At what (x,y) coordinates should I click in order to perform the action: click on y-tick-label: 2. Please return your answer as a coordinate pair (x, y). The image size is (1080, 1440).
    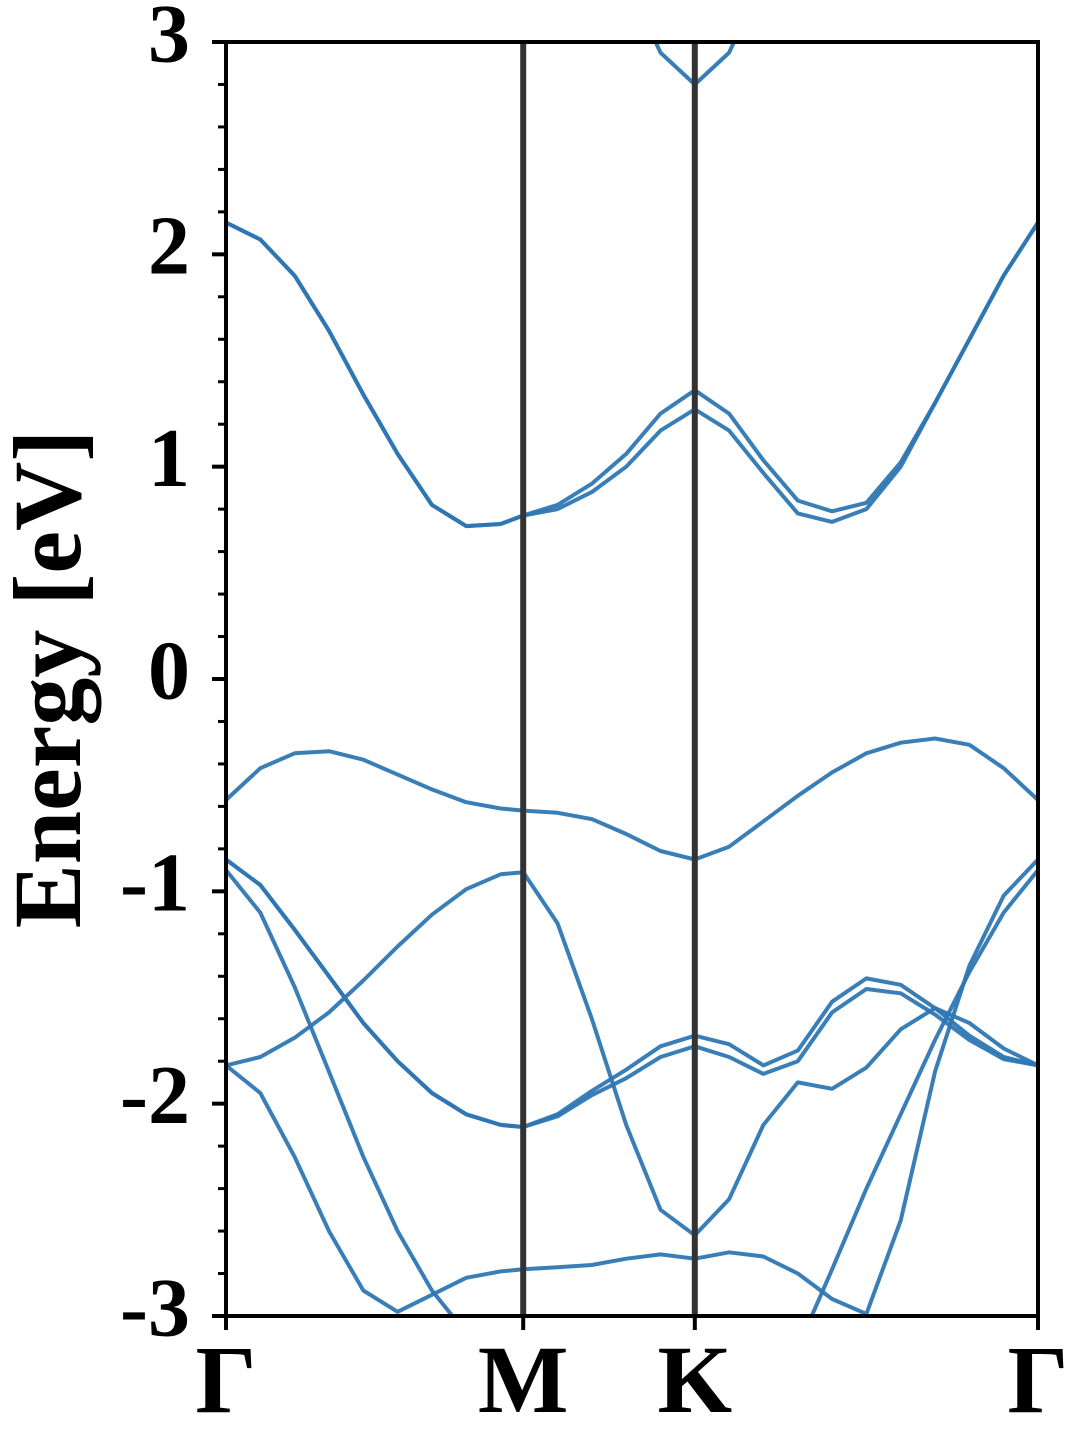
    Looking at the image, I should click on (169, 246).